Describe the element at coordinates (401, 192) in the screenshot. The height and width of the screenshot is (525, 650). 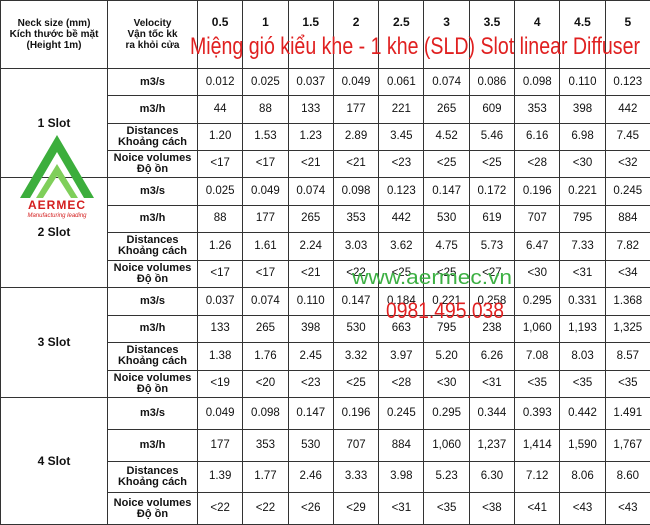
I see `cell-value: 0.123` at that location.